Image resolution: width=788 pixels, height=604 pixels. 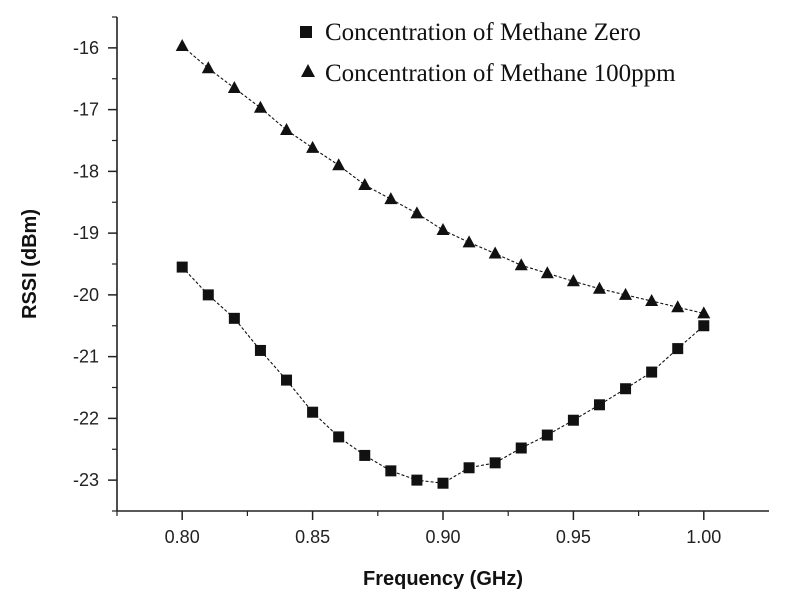 What do you see at coordinates (442, 537) in the screenshot?
I see `x-tick-label: 0.90` at bounding box center [442, 537].